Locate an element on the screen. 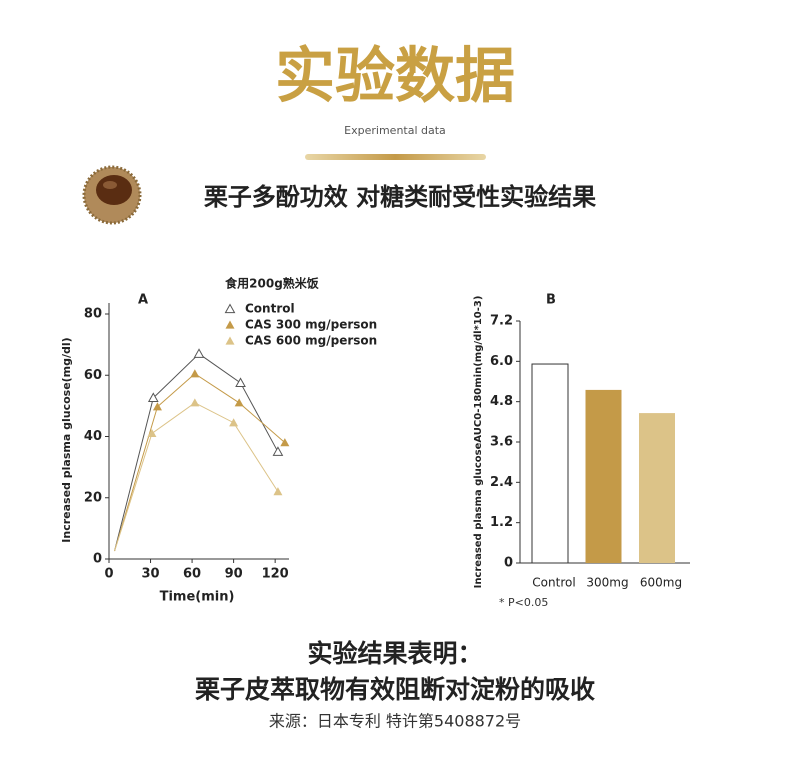 The image size is (790, 763). divider is located at coordinates (395, 157).